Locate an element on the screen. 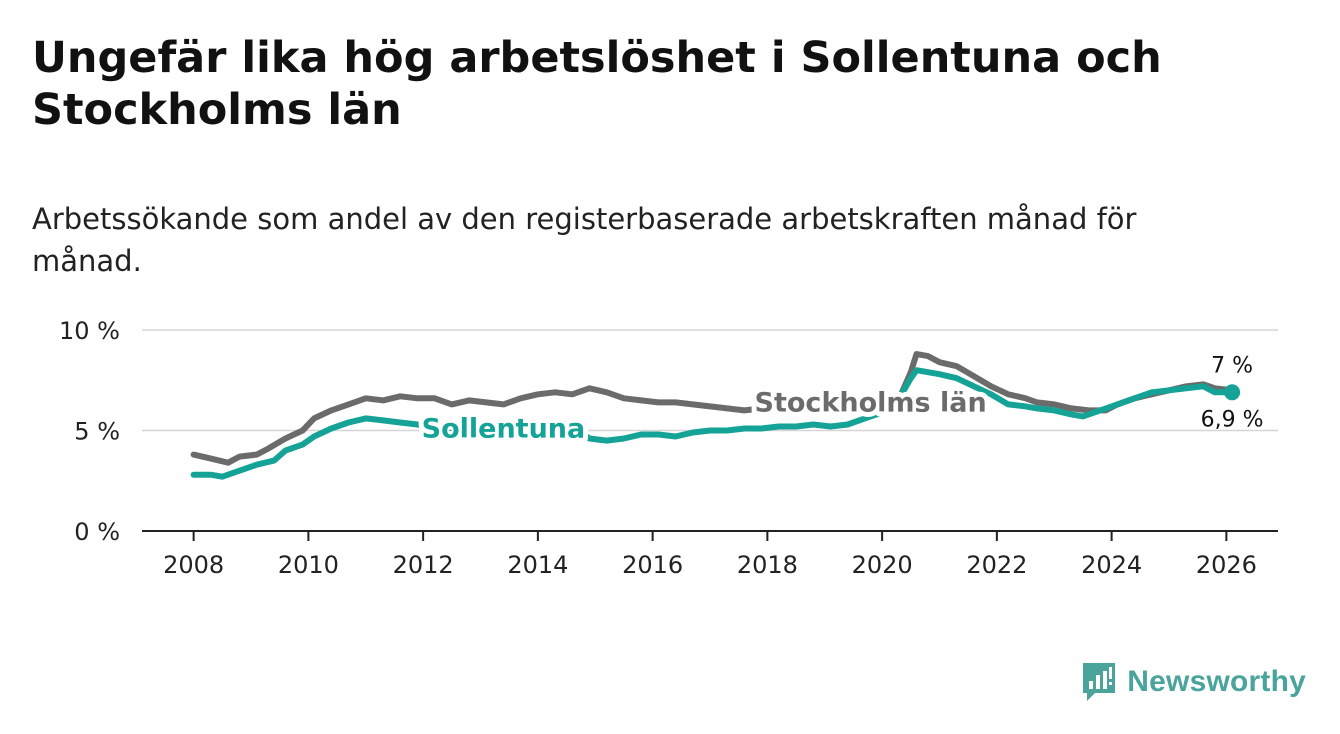 This screenshot has width=1340, height=734. series-label-sollentuna: Sollentuna is located at coordinates (504, 428).